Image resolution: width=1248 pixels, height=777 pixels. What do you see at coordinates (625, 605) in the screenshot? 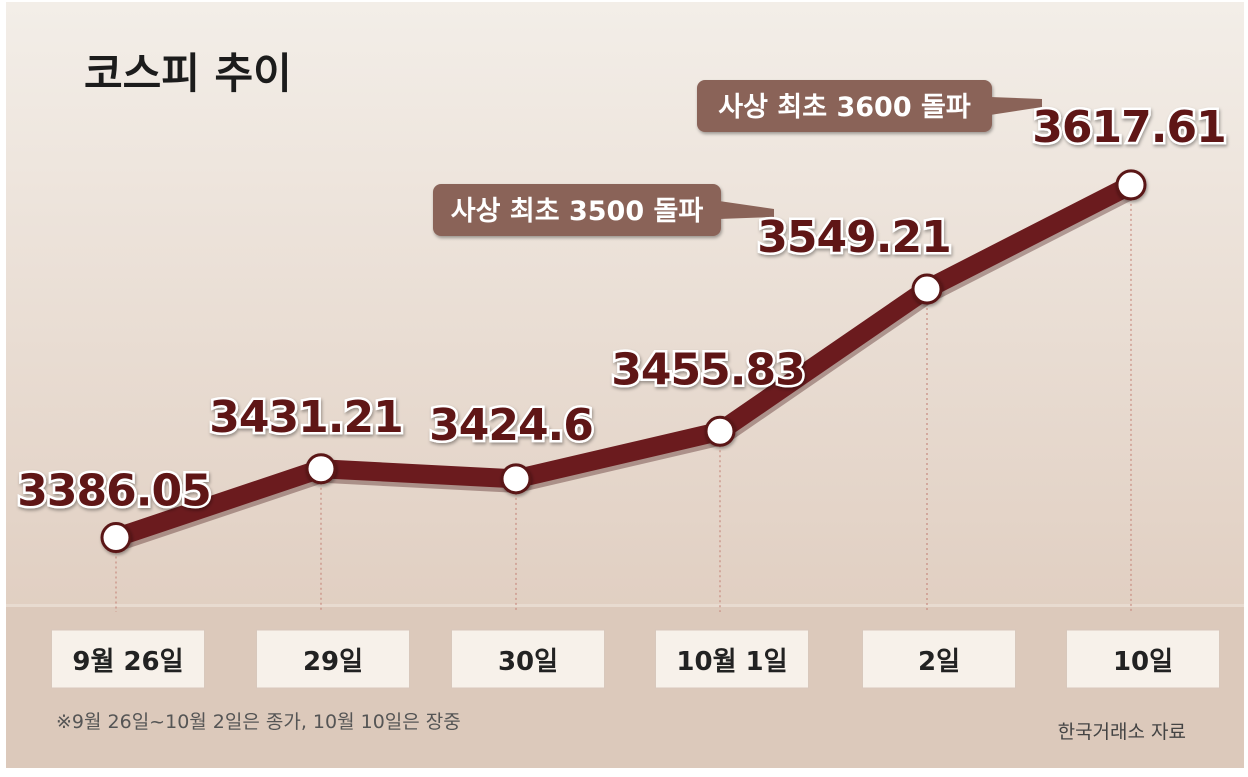
I see `category-band-top-edge` at bounding box center [625, 605].